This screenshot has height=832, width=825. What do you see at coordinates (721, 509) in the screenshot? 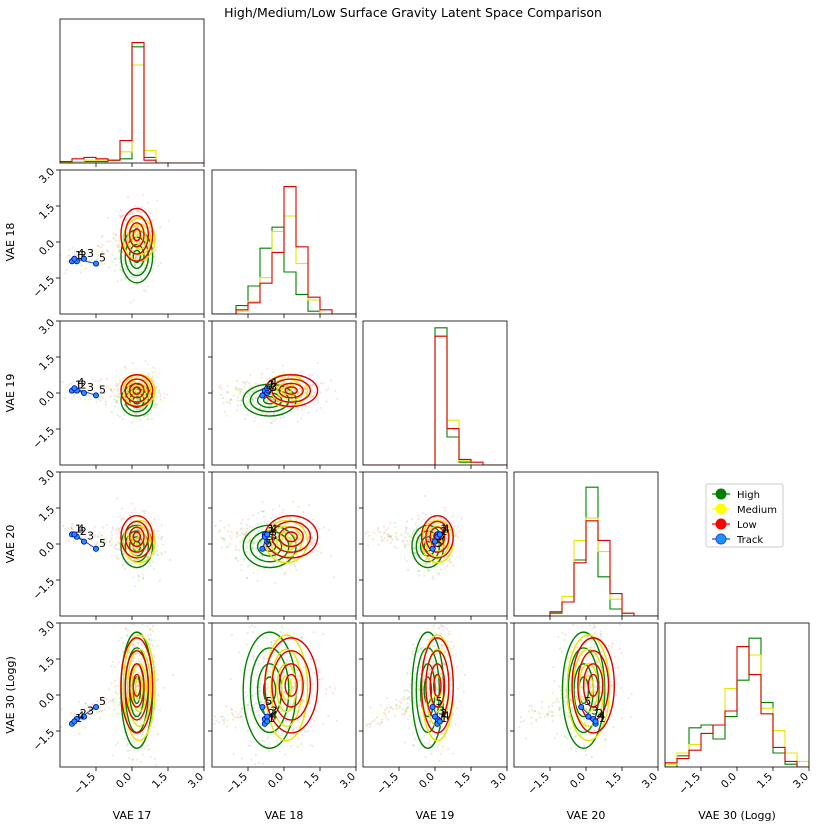
I see `legend-marker-medium` at bounding box center [721, 509].